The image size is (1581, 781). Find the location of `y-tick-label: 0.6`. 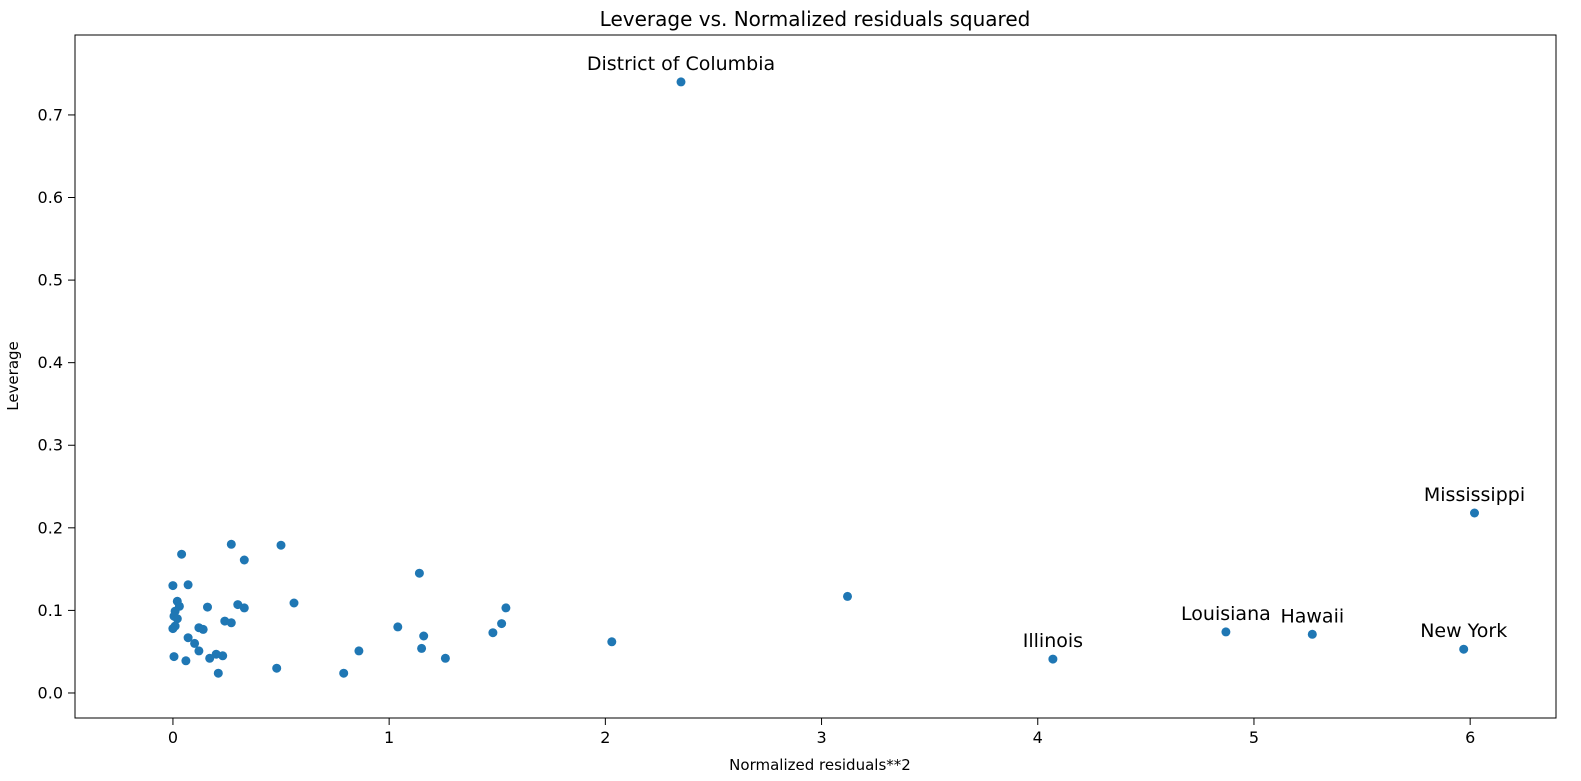

y-tick-label: 0.6 is located at coordinates (50, 197).